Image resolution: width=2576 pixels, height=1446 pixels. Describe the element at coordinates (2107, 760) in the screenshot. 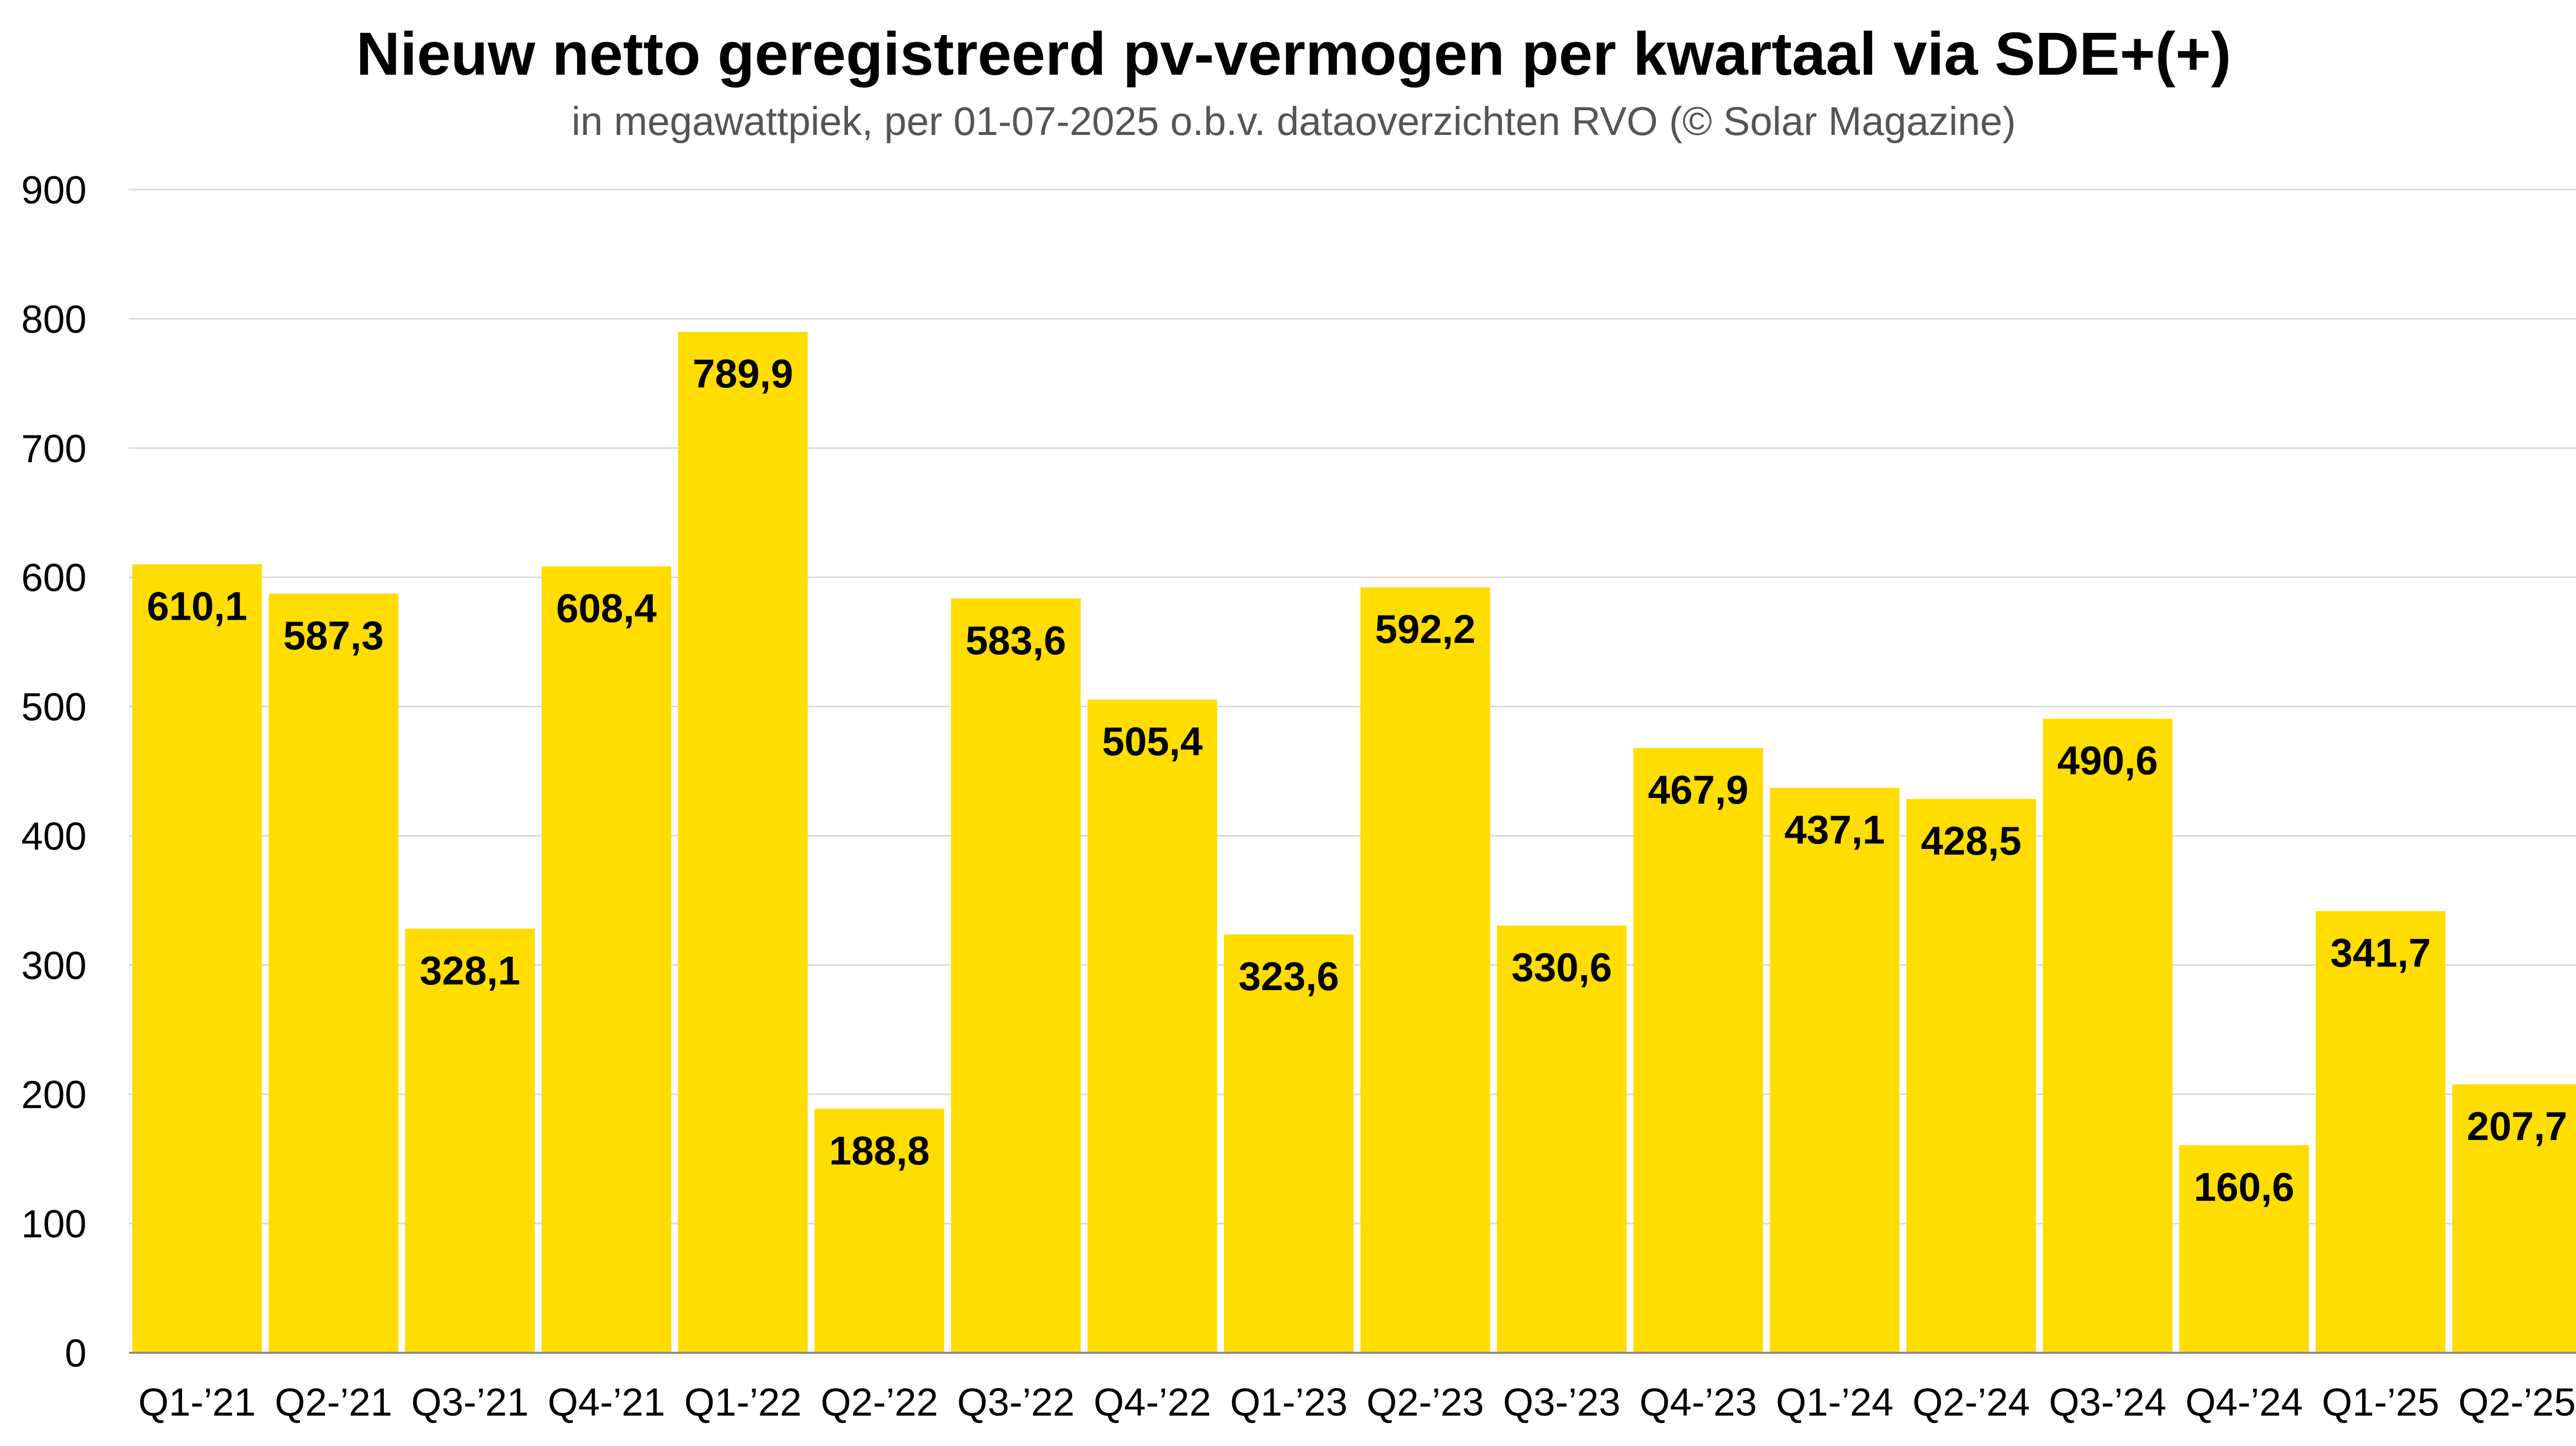

I see `data-label: 490,6` at that location.